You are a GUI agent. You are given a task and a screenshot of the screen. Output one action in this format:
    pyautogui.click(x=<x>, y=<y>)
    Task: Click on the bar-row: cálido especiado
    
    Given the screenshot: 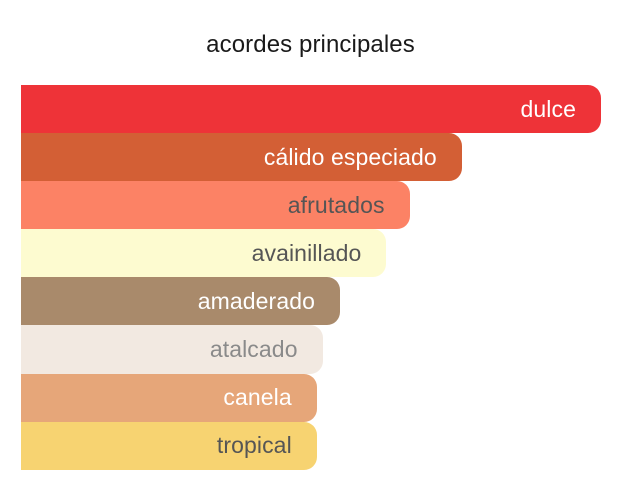 What is the action you would take?
    pyautogui.click(x=311, y=157)
    